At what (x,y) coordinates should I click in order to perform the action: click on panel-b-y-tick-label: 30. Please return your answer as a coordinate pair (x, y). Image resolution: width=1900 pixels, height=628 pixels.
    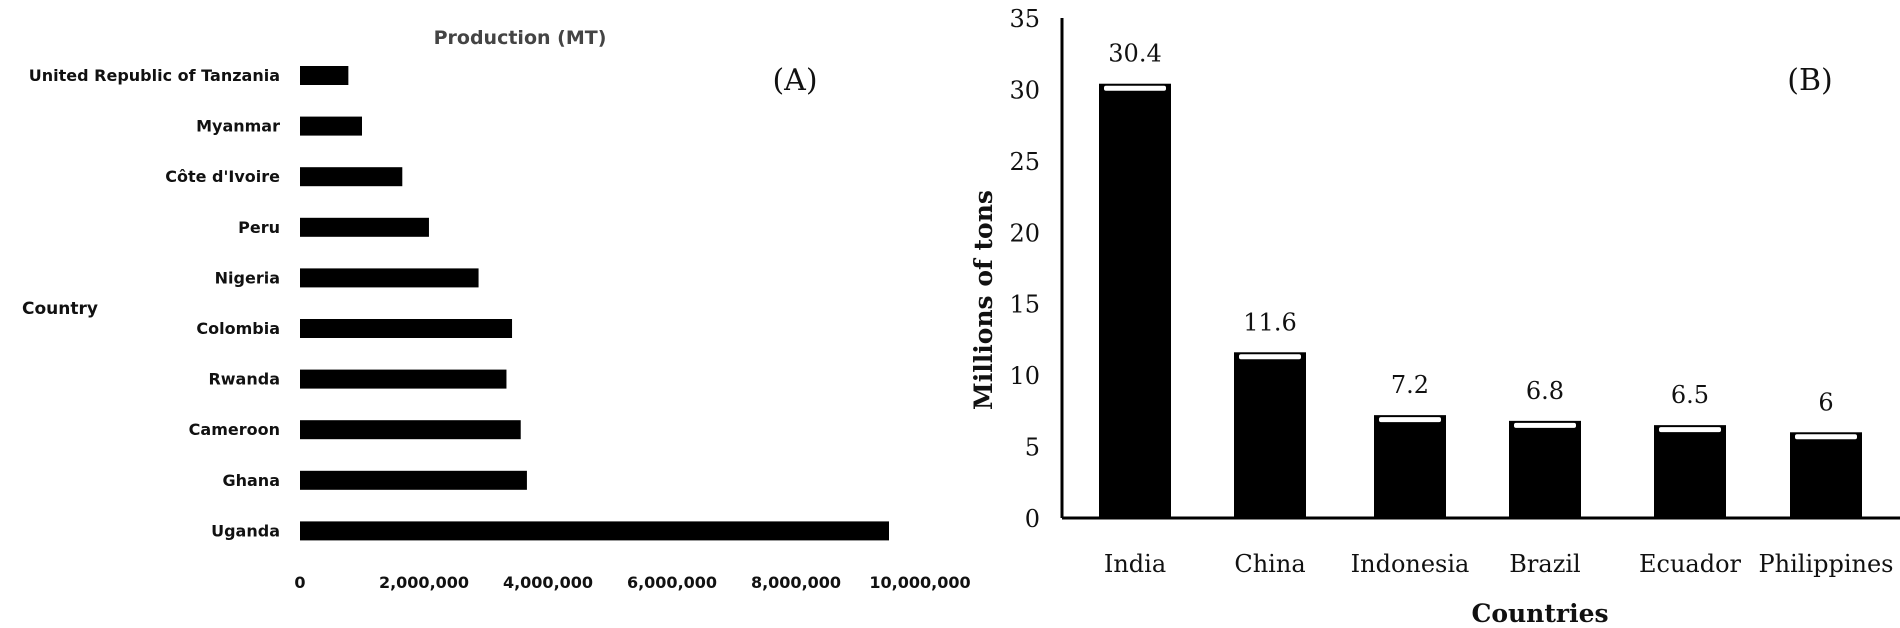
    Looking at the image, I should click on (1024, 90).